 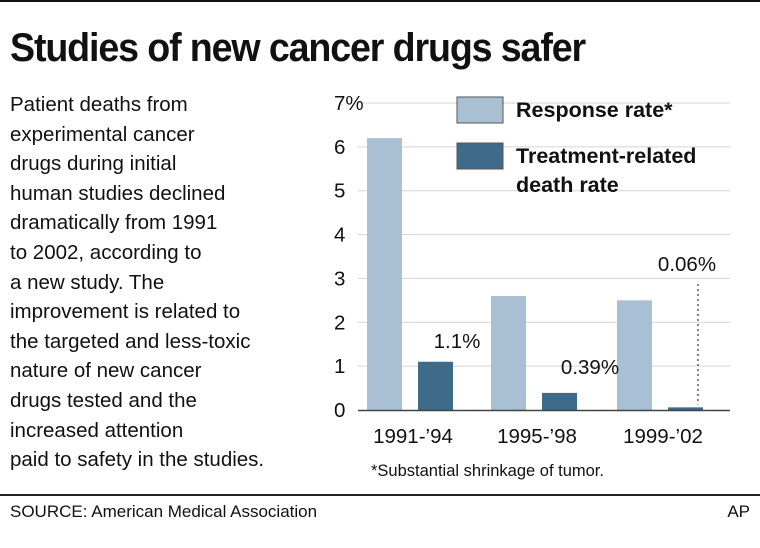 What do you see at coordinates (413, 436) in the screenshot?
I see `x-tick-label: 1991-’94` at bounding box center [413, 436].